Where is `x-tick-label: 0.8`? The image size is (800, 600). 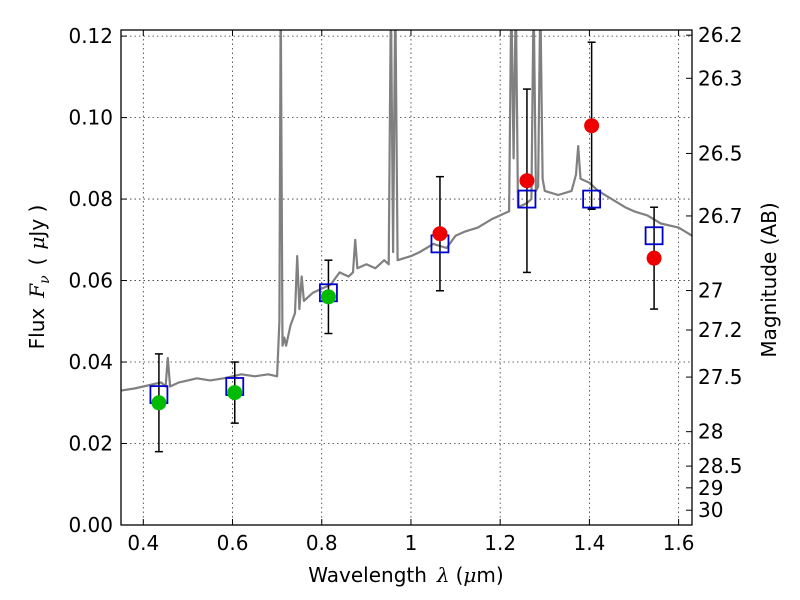
x-tick-label: 0.8 is located at coordinates (322, 543).